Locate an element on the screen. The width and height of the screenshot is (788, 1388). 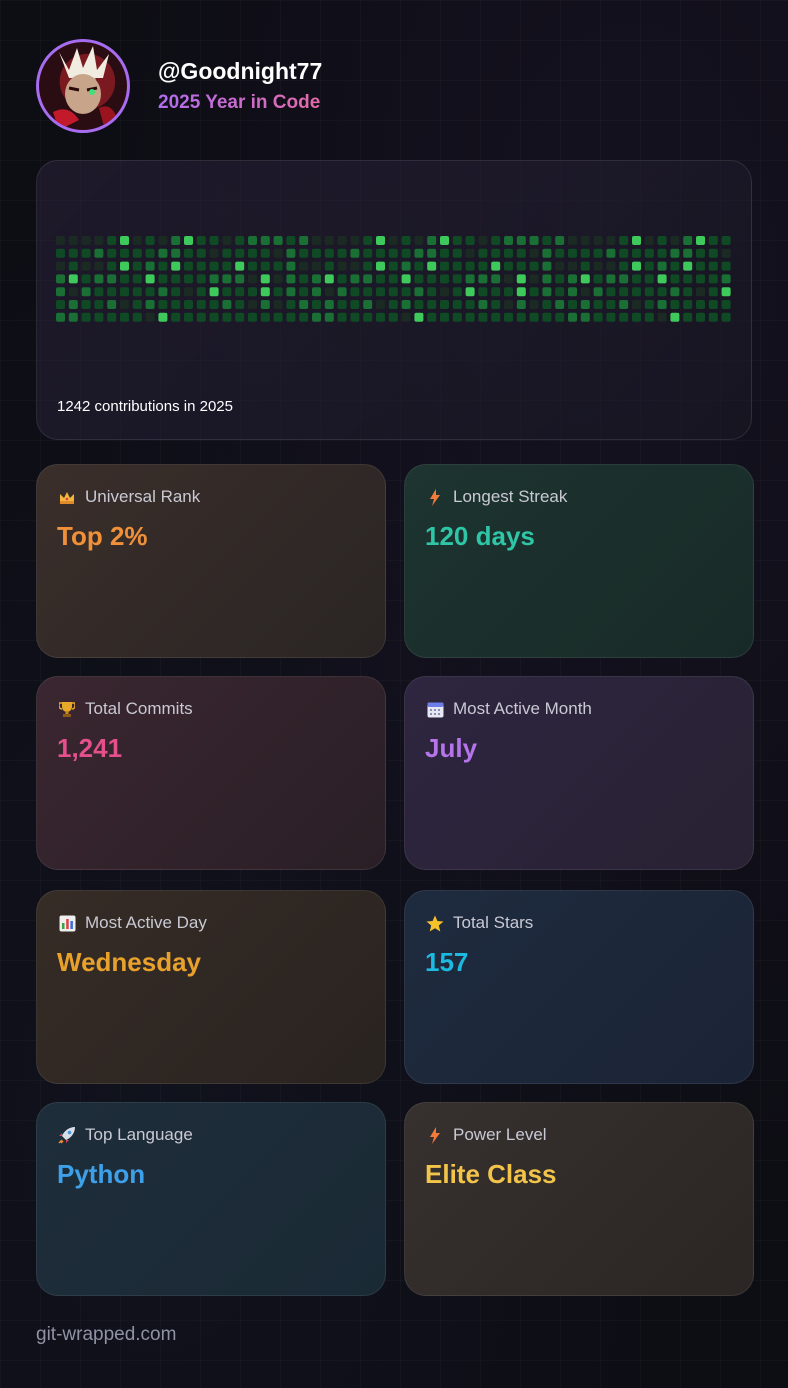
card-label: Total Stars is located at coordinates (493, 922).